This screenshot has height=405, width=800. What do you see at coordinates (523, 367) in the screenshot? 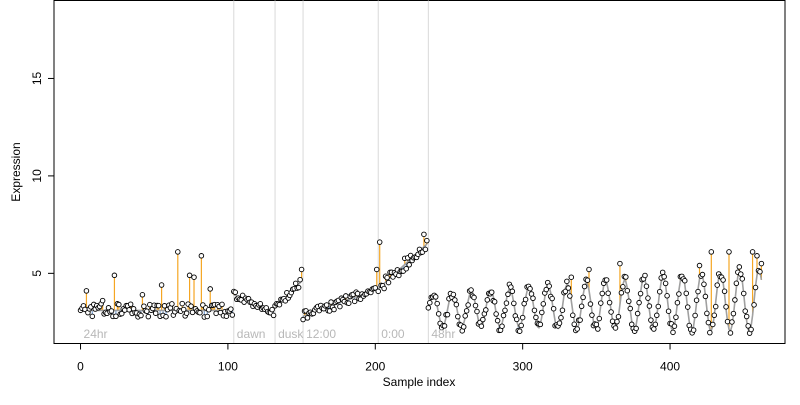
I see `x-tick-label: 300` at bounding box center [523, 367].